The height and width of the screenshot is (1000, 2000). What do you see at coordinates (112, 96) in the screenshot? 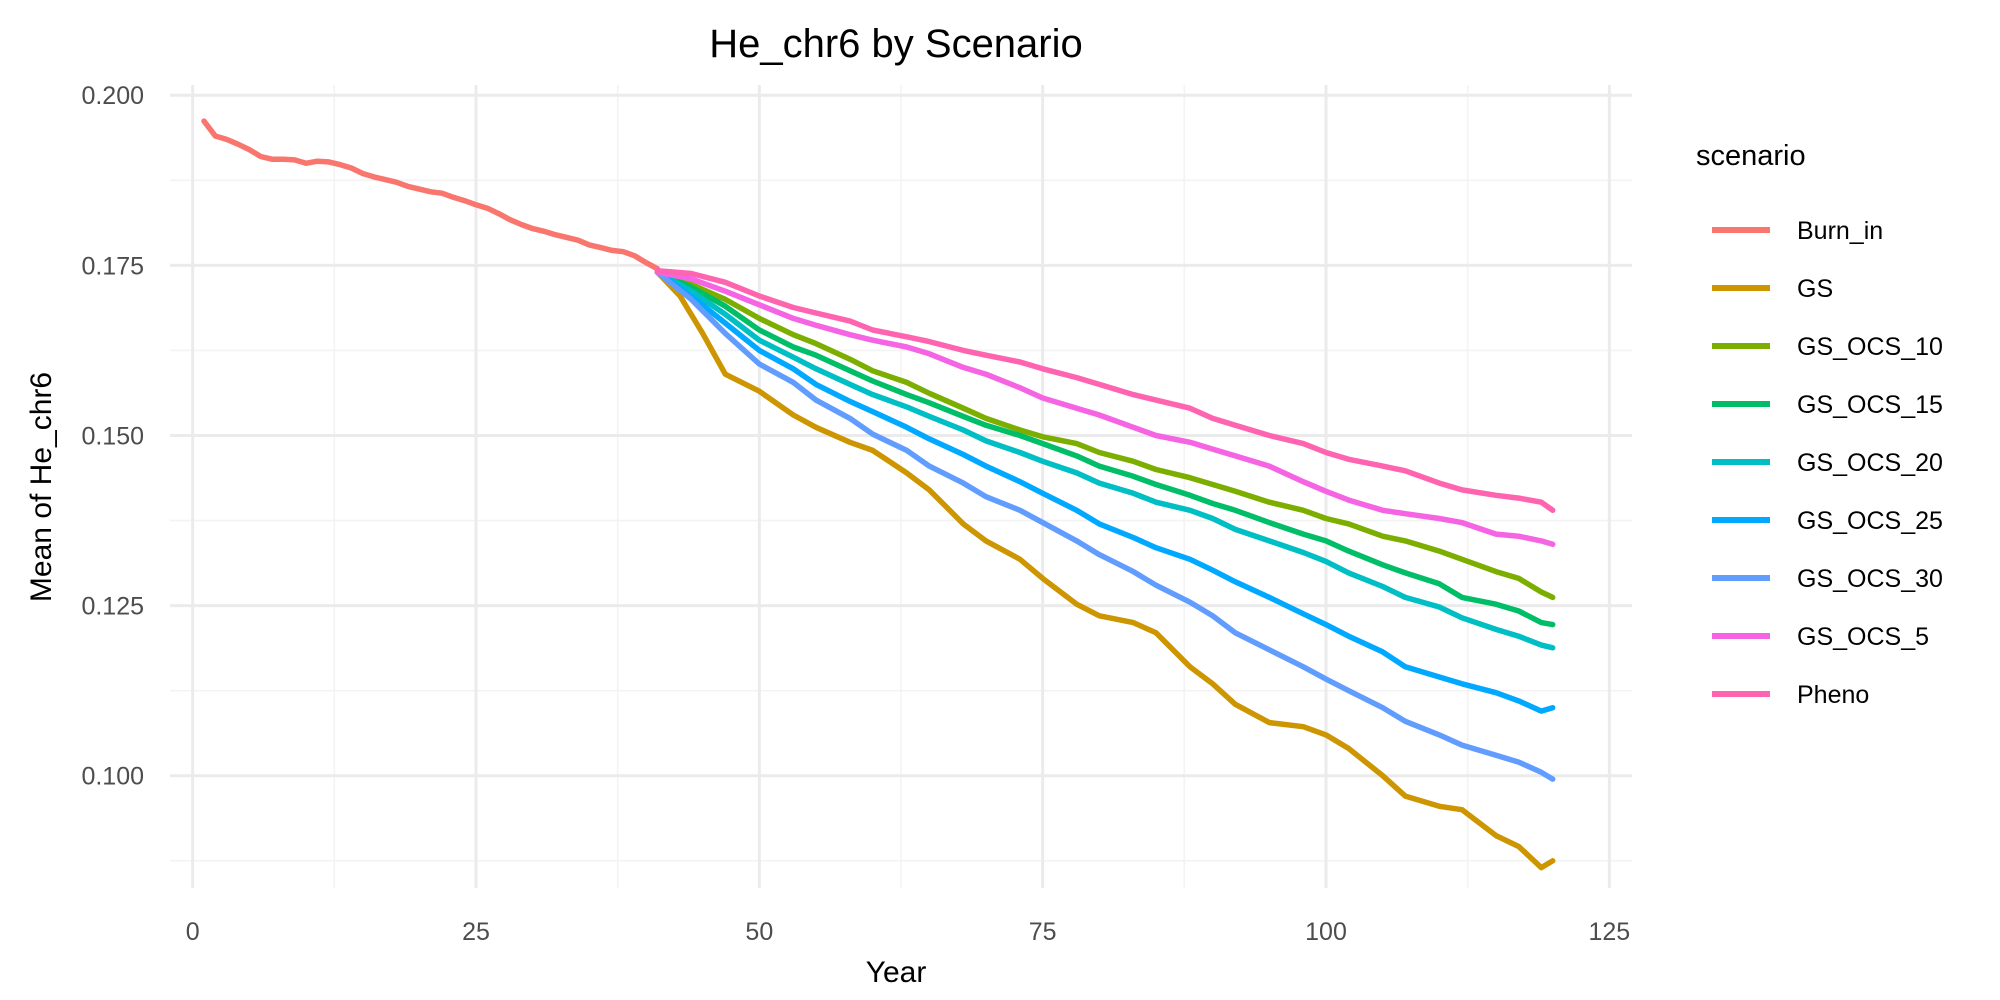
I see `y-tick-label: 0.200` at bounding box center [112, 96].